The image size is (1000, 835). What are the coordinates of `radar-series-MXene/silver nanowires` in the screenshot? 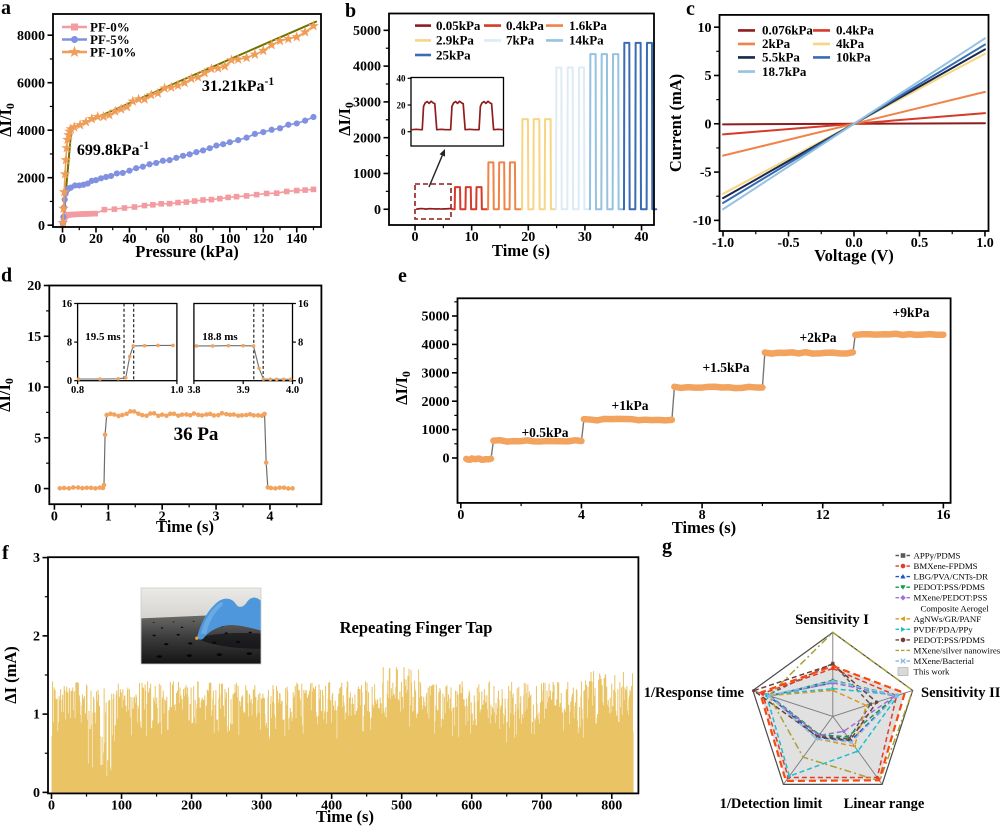 It's located at (840, 706).